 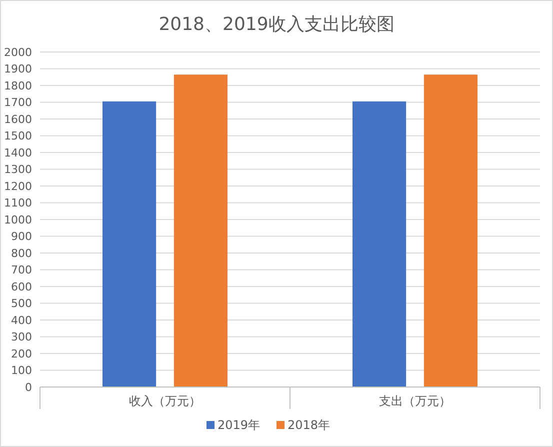 I want to click on y-tick-label: 1400, so click(x=18, y=153).